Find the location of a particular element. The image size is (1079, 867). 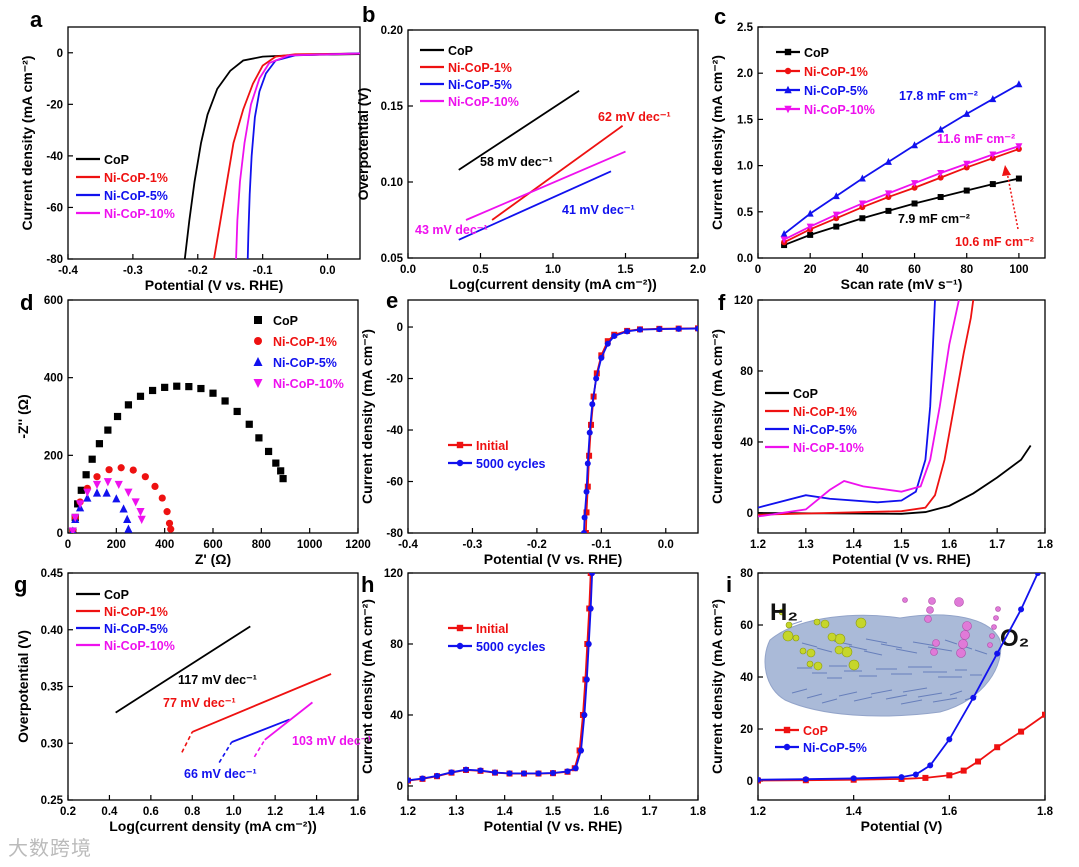

plot-frame is located at coordinates (901, 686).